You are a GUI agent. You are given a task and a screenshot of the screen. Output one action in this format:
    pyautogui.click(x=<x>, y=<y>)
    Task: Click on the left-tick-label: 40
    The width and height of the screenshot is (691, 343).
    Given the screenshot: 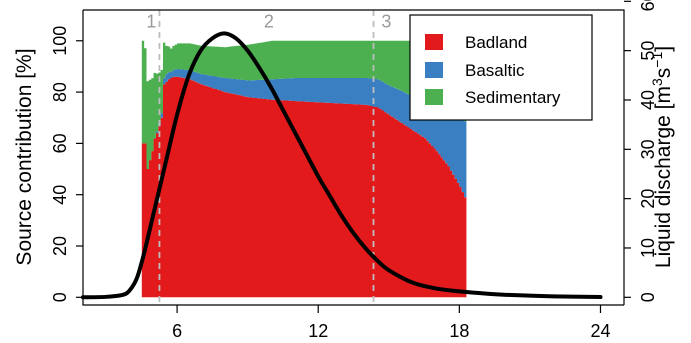 What is the action you would take?
    pyautogui.click(x=60, y=195)
    